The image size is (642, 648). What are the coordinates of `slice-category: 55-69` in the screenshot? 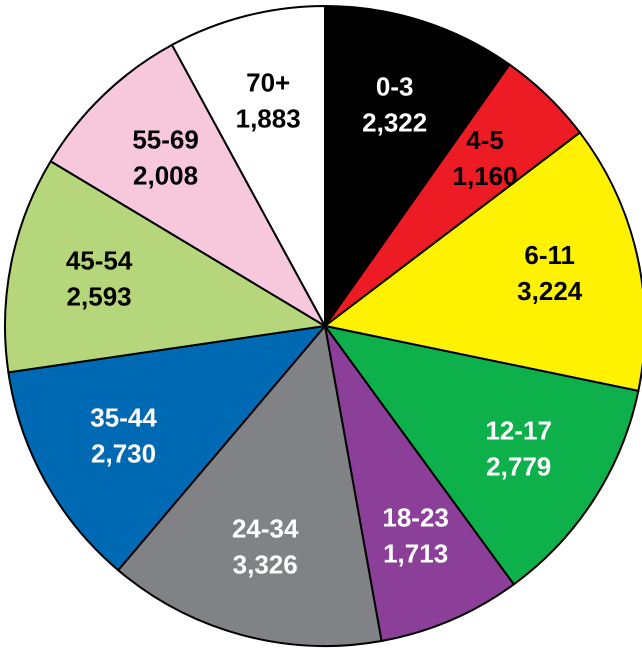 It's located at (165, 140).